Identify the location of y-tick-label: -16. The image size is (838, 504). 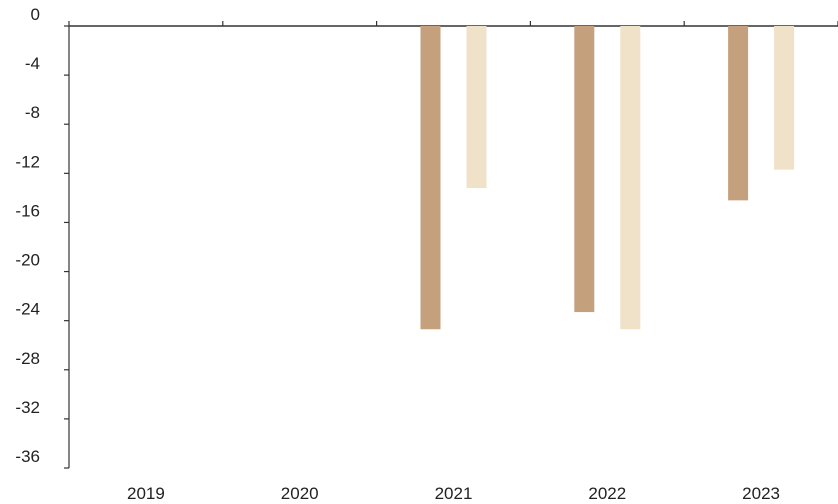
(27, 210).